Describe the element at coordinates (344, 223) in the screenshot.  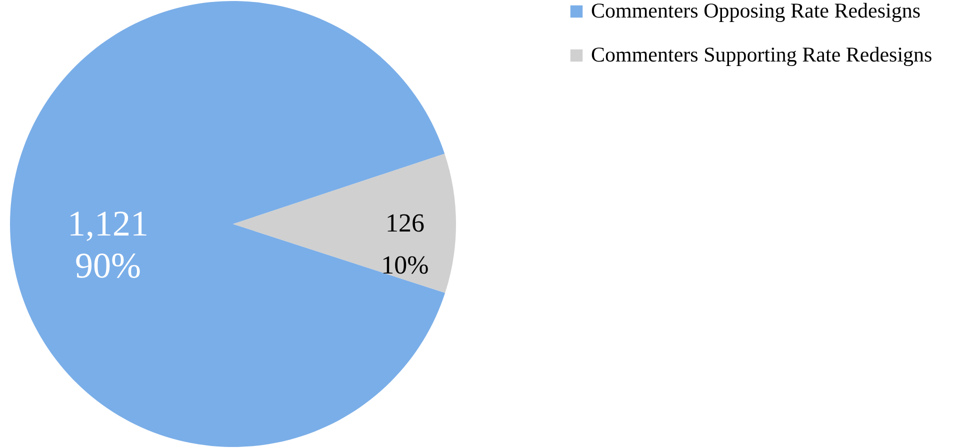
I see `pie-slice` at that location.